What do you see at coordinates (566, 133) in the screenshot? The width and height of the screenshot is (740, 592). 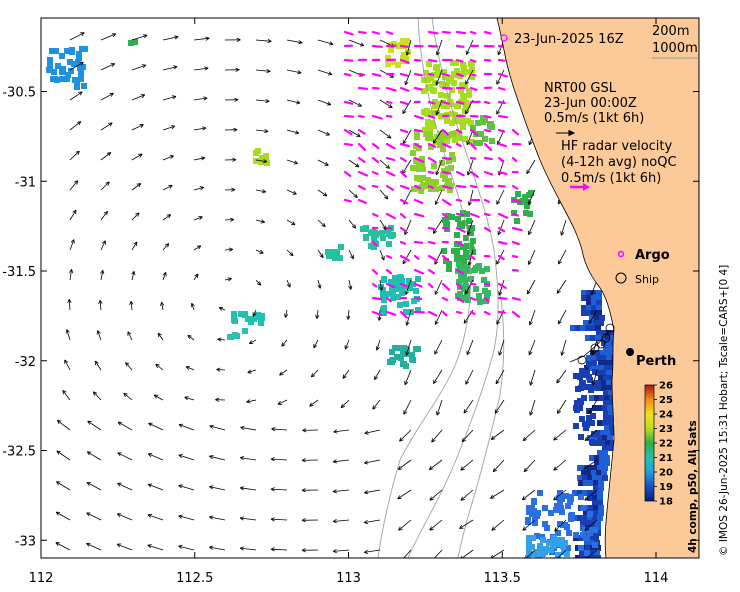 I see `gsl-scale-arrow-icon` at bounding box center [566, 133].